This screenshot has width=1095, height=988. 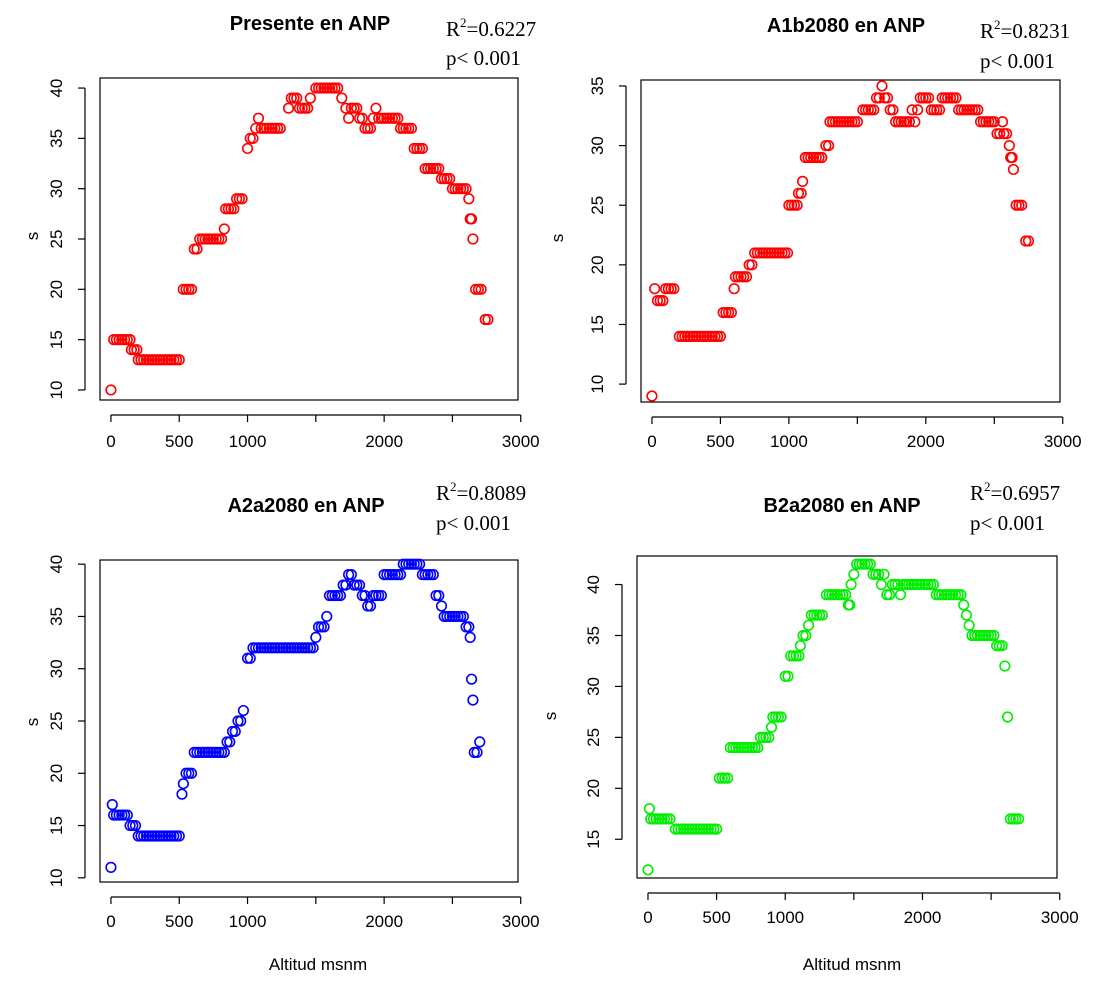 I want to click on r-squared-label: R2=0.6227, so click(x=491, y=28).